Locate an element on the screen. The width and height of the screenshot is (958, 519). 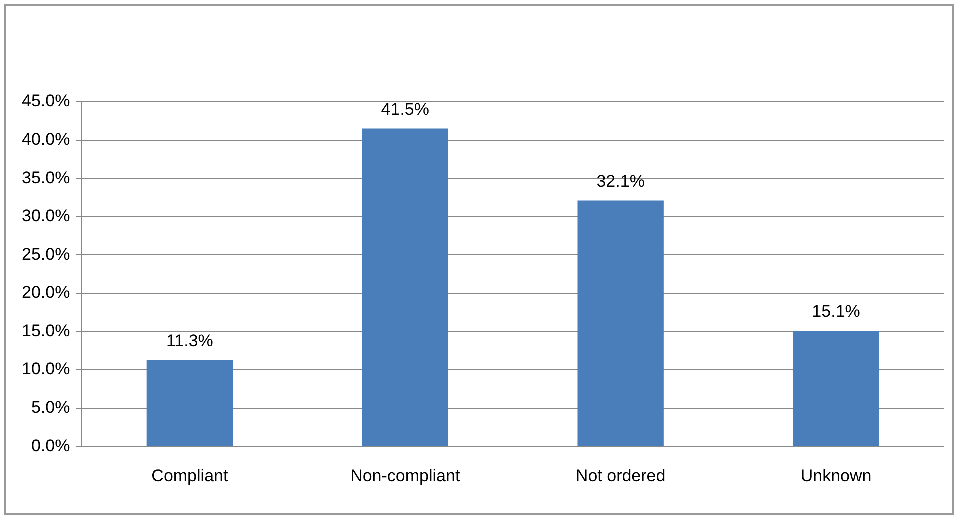
y-tick-label: 10.0% is located at coordinates (46, 369).